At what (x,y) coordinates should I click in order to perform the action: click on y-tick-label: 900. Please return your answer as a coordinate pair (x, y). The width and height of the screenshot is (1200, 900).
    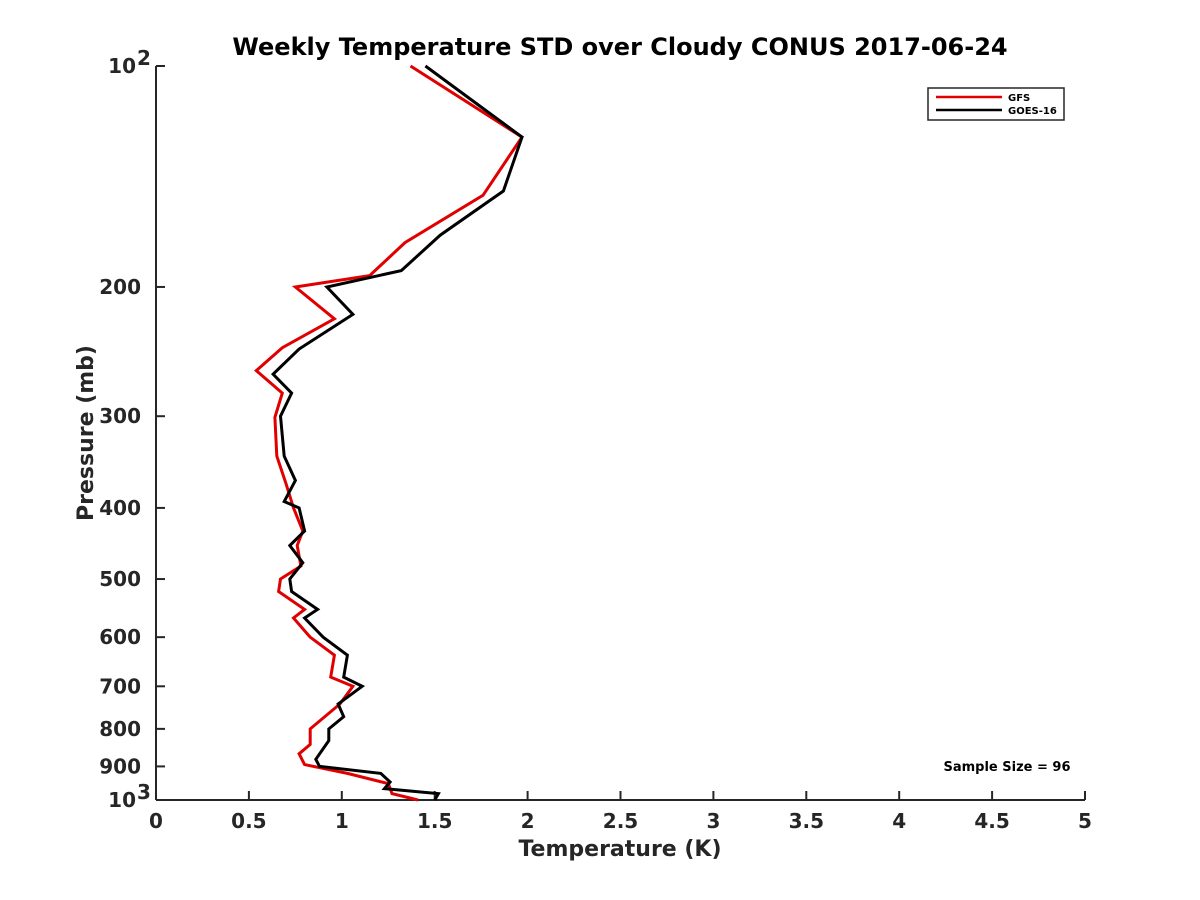
    Looking at the image, I should click on (120, 766).